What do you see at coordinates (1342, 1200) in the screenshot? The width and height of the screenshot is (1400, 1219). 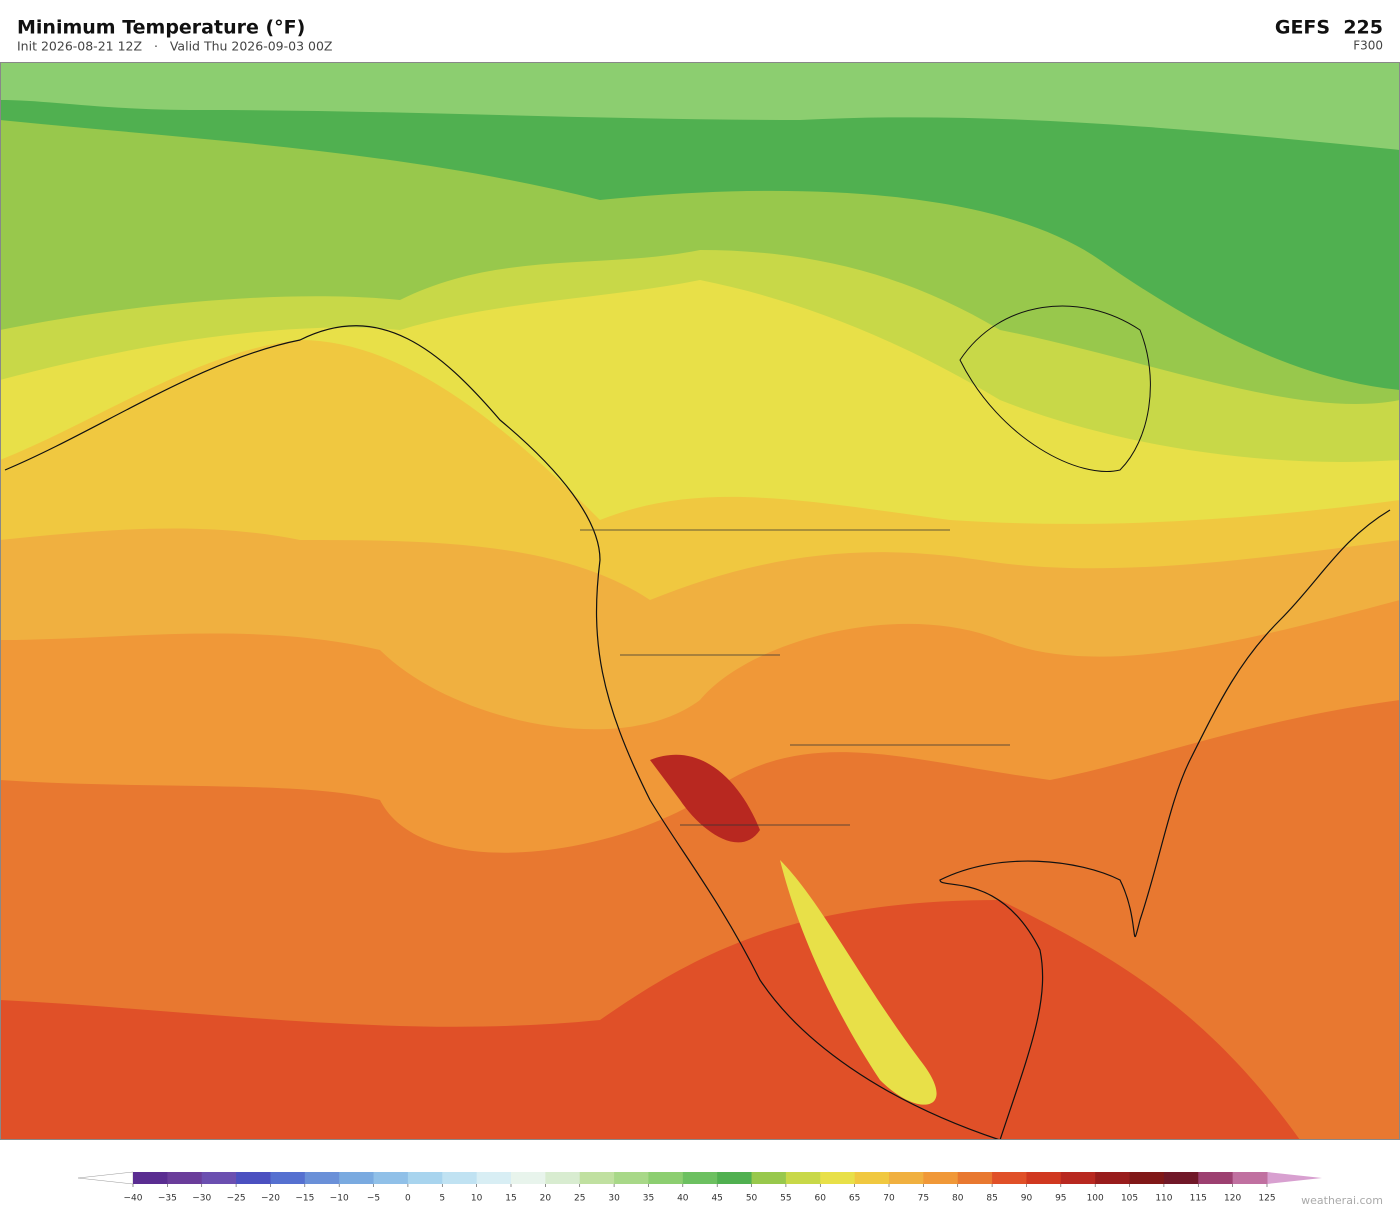 I see `watermark: weatherai.com` at bounding box center [1342, 1200].